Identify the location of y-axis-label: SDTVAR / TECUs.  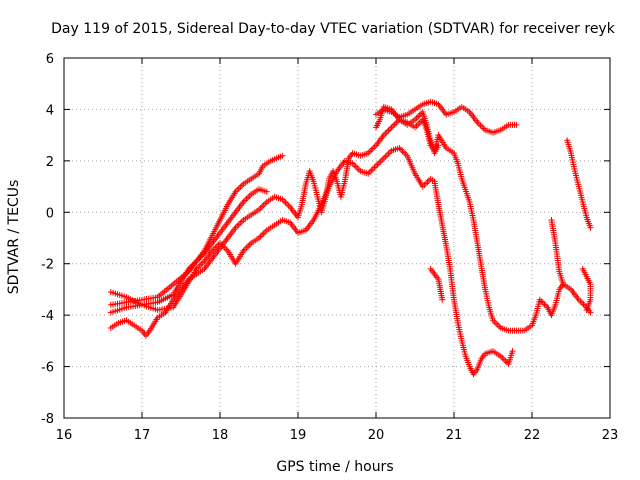
(14, 237).